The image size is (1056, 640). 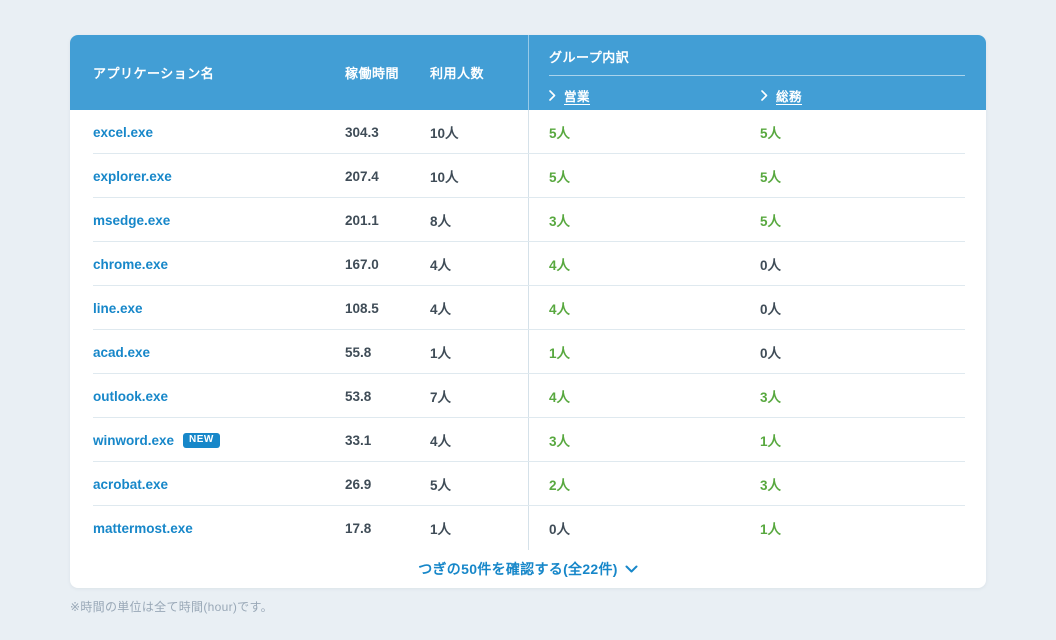 What do you see at coordinates (362, 308) in the screenshot?
I see `hours-value: 108.5` at bounding box center [362, 308].